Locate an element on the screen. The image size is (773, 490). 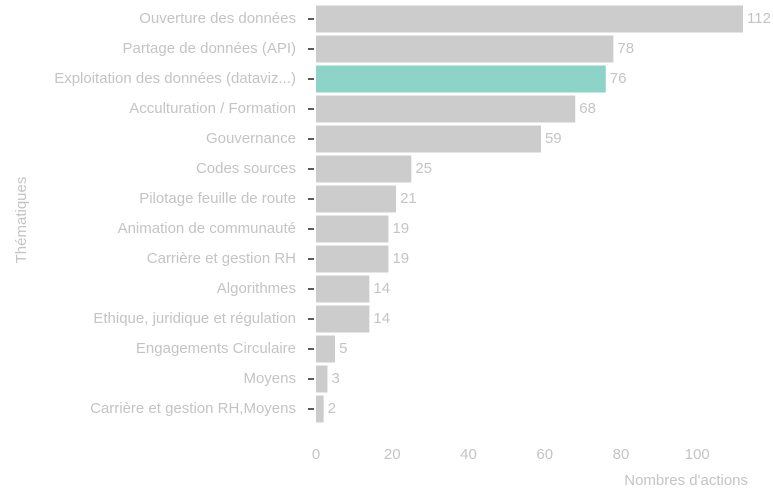
x-tick-label: 80 is located at coordinates (621, 454).